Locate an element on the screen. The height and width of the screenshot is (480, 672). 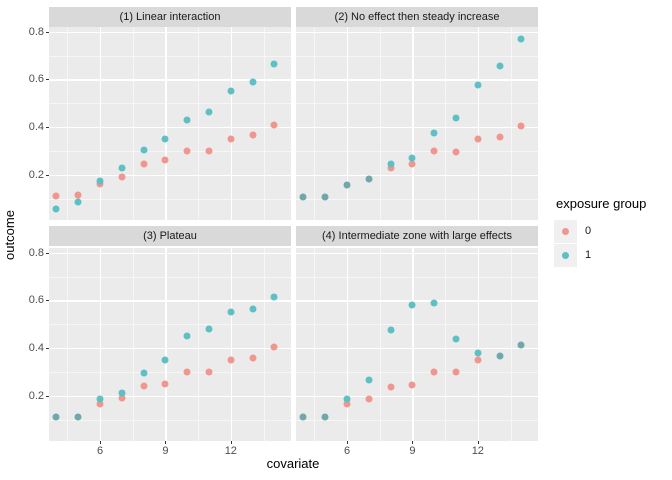
facet-strip-4: (4) Intermediate zone with large effects is located at coordinates (417, 236).